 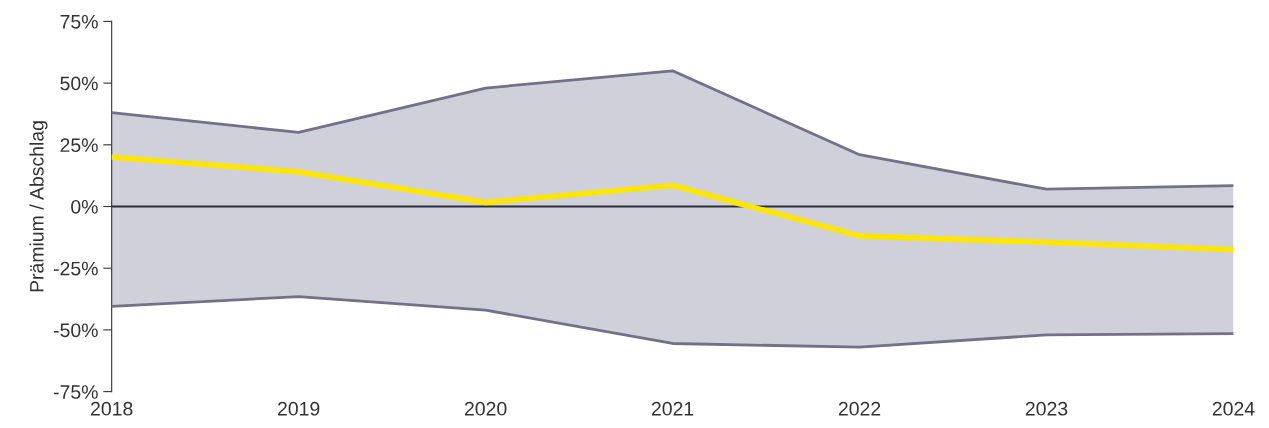 What do you see at coordinates (1046, 408) in the screenshot?
I see `x-tick-label: 2023` at bounding box center [1046, 408].